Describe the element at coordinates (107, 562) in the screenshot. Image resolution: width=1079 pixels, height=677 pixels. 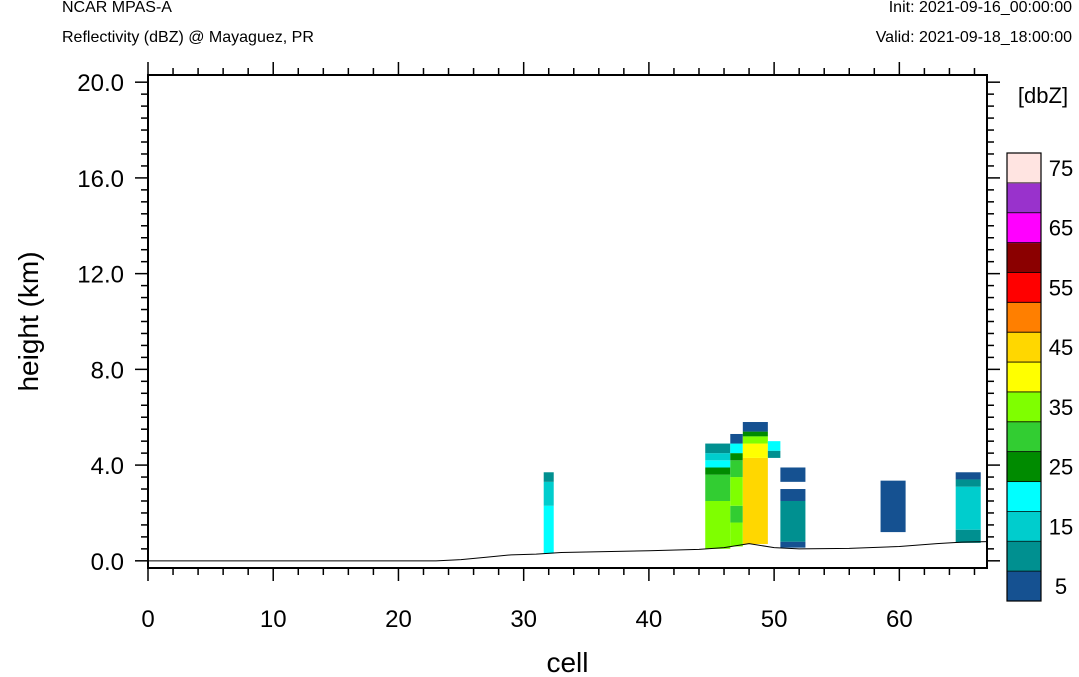
I see `y-tick-label: 0.0` at that location.